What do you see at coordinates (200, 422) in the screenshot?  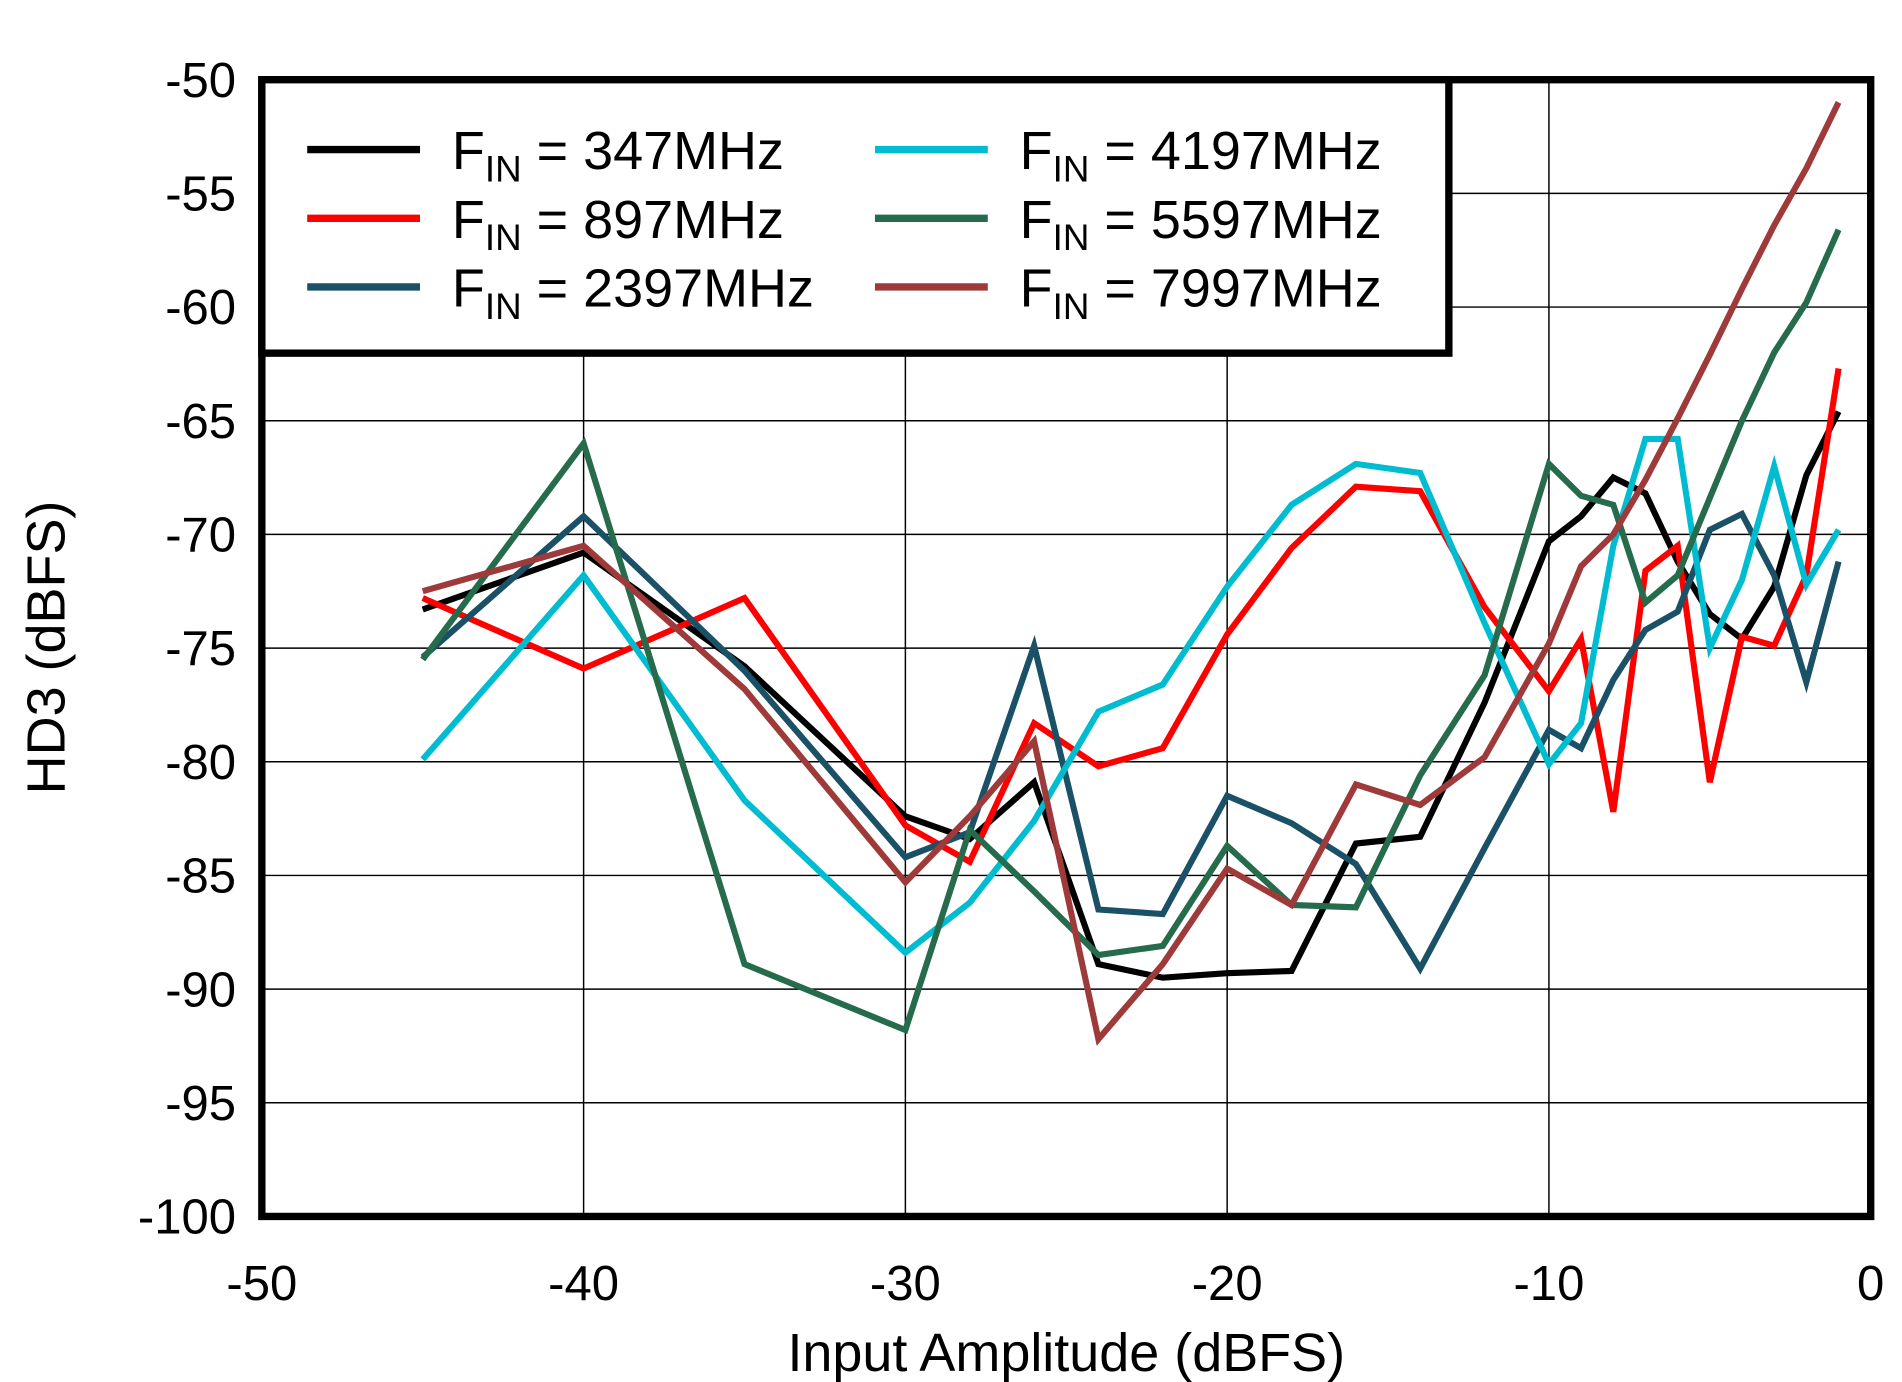 I see `y-tick-label: -65` at bounding box center [200, 422].